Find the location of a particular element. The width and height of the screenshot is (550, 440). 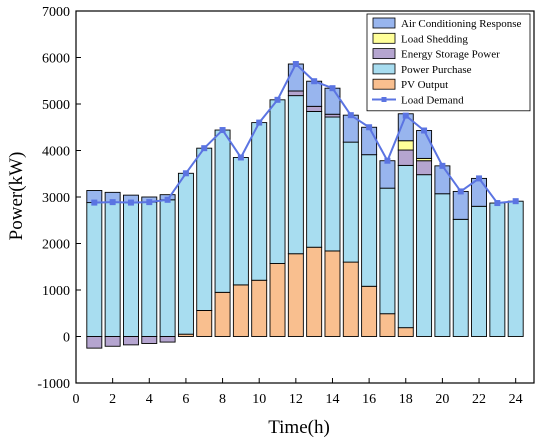

bar-pv-output-h18 is located at coordinates (405, 332).